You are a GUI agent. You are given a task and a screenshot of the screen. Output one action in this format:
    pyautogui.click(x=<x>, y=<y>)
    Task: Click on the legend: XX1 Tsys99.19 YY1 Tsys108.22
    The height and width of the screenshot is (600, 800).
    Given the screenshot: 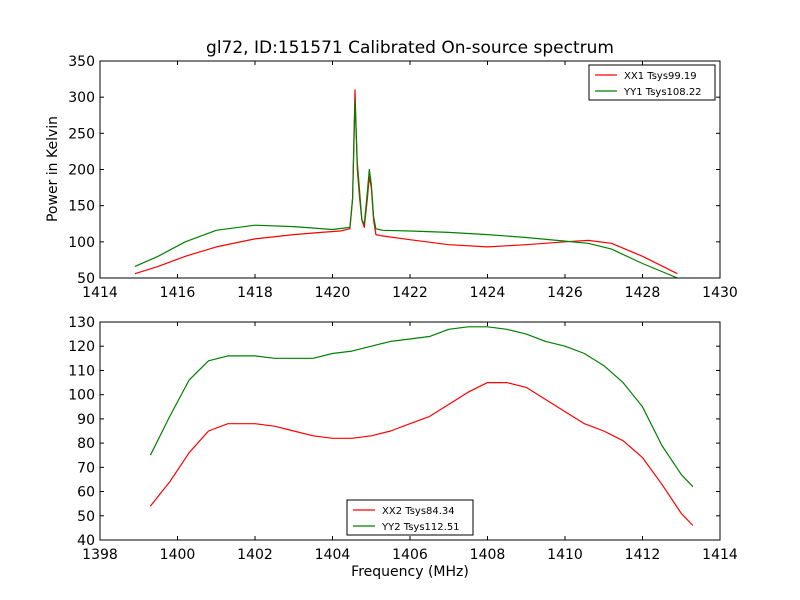 What is the action you would take?
    pyautogui.click(x=652, y=82)
    